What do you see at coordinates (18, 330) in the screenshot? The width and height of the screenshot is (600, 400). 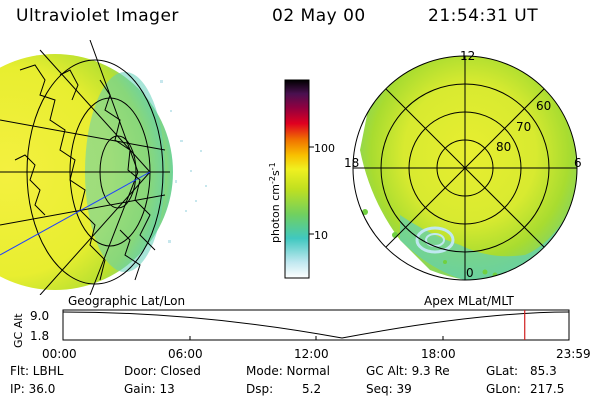 I see `altitude-y-label: GC Alt` at bounding box center [18, 330].